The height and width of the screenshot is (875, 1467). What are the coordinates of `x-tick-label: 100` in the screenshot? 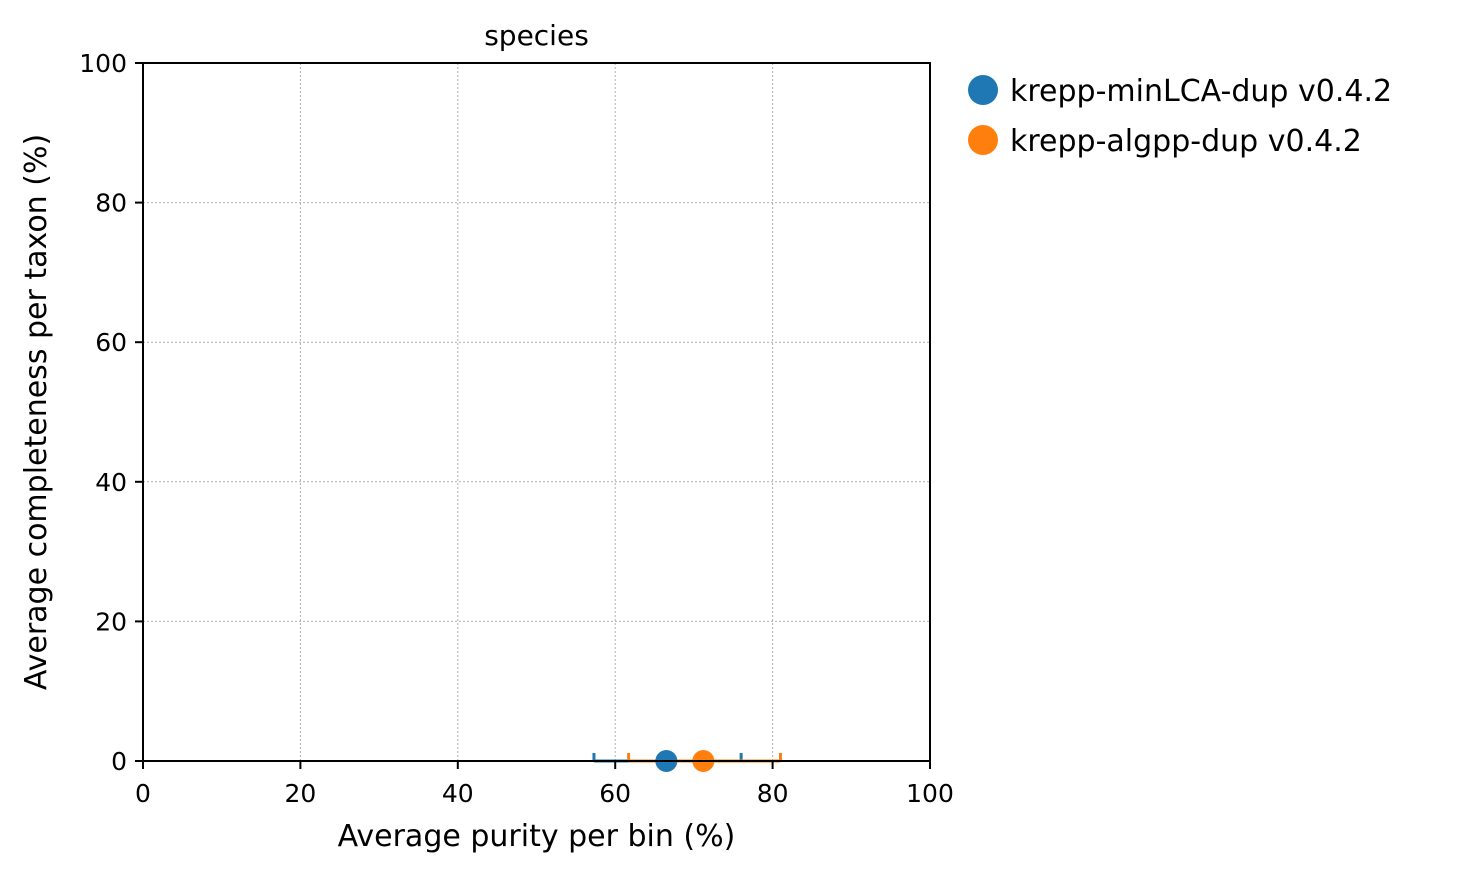 It's located at (930, 793).